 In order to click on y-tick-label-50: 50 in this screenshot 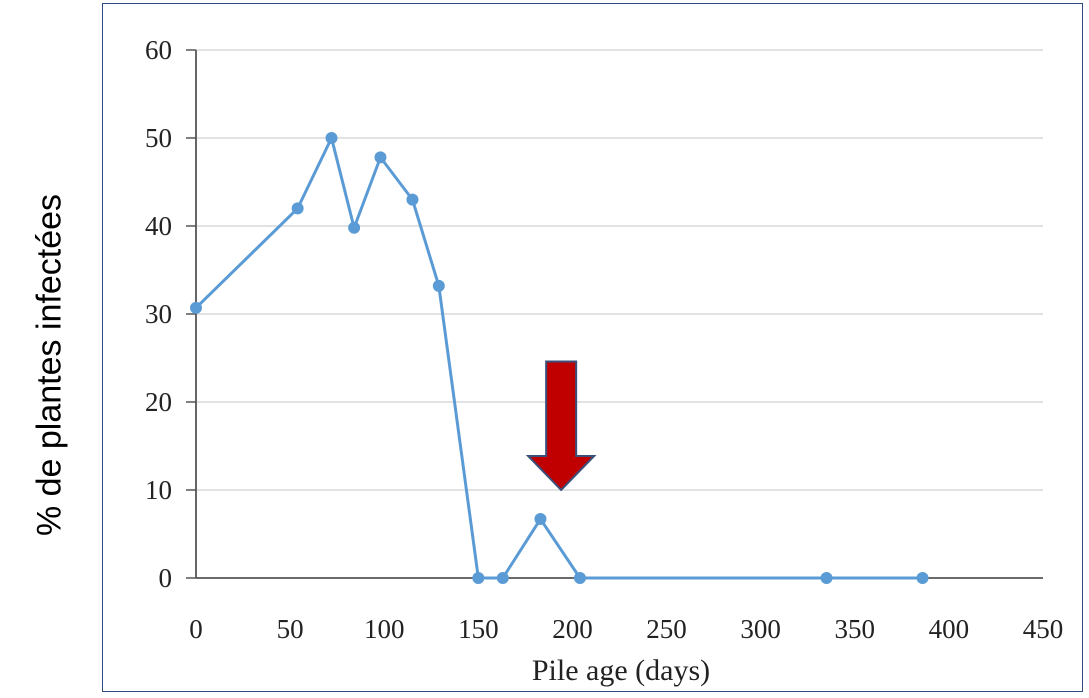, I will do `click(158, 138)`.